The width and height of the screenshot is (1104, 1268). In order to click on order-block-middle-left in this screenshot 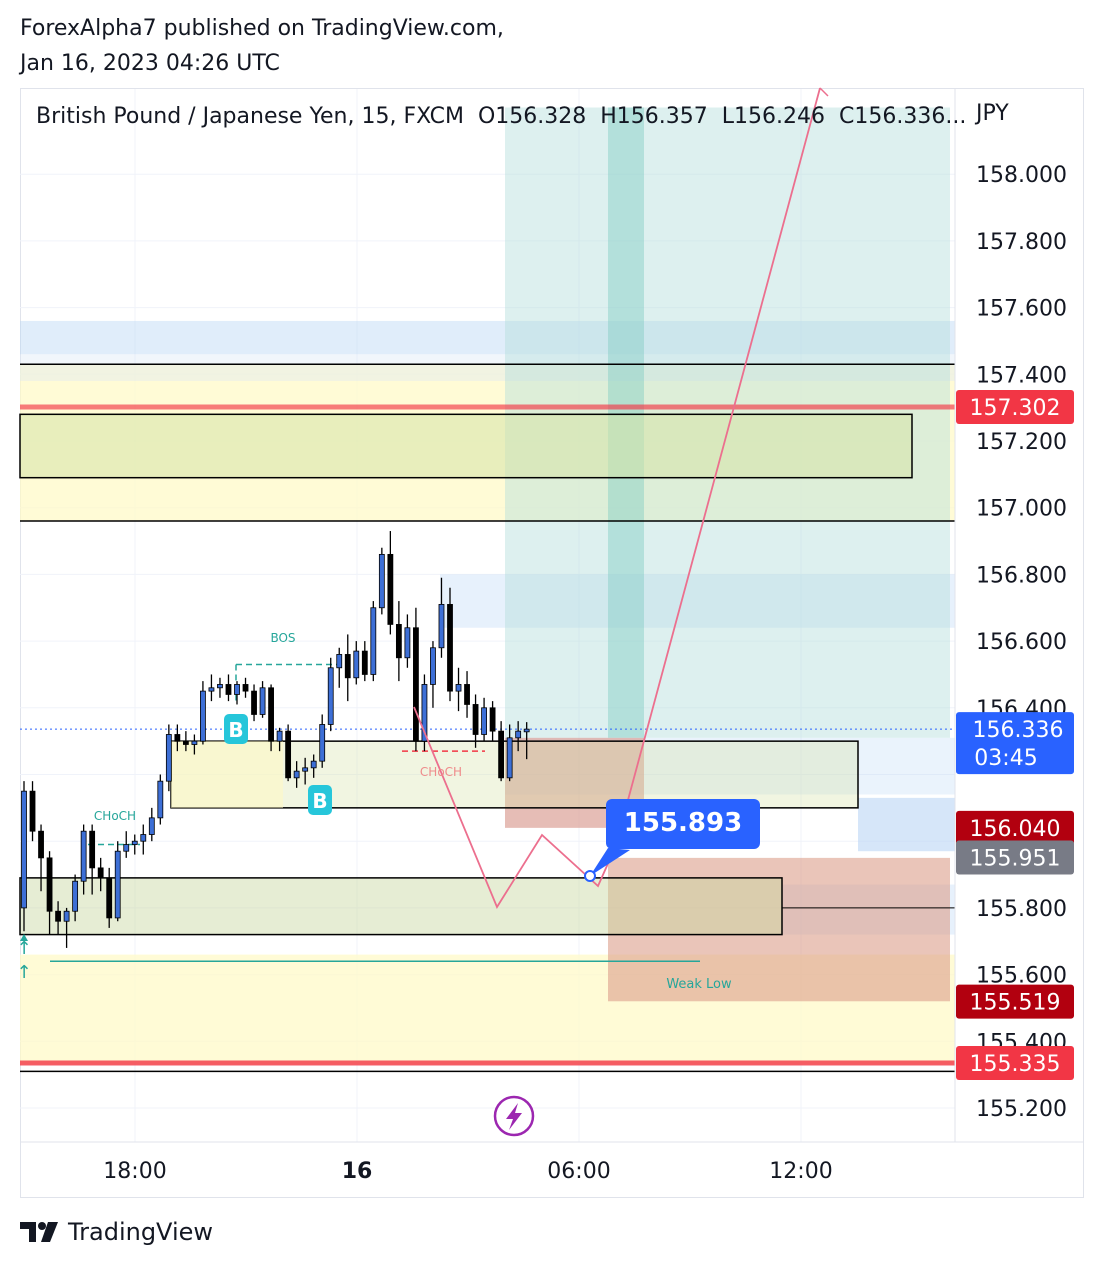, I will do `click(227, 774)`.